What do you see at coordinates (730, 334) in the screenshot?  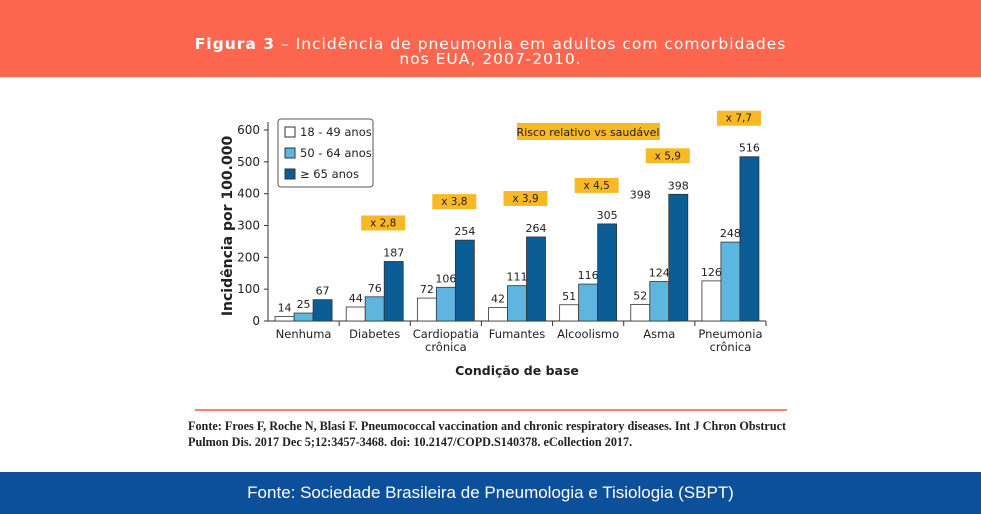 I see `x-tick-label: Pneumonia` at bounding box center [730, 334].